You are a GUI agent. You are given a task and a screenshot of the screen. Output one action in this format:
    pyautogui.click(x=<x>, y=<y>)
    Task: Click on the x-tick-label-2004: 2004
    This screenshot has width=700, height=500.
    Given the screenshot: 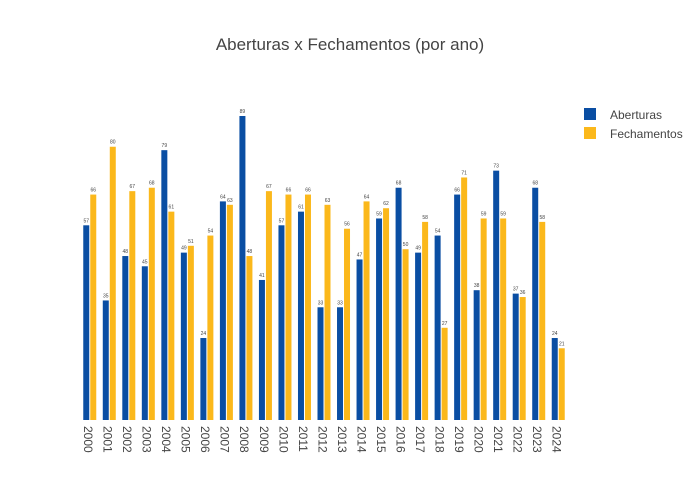 What is the action you would take?
    pyautogui.click(x=166, y=439)
    